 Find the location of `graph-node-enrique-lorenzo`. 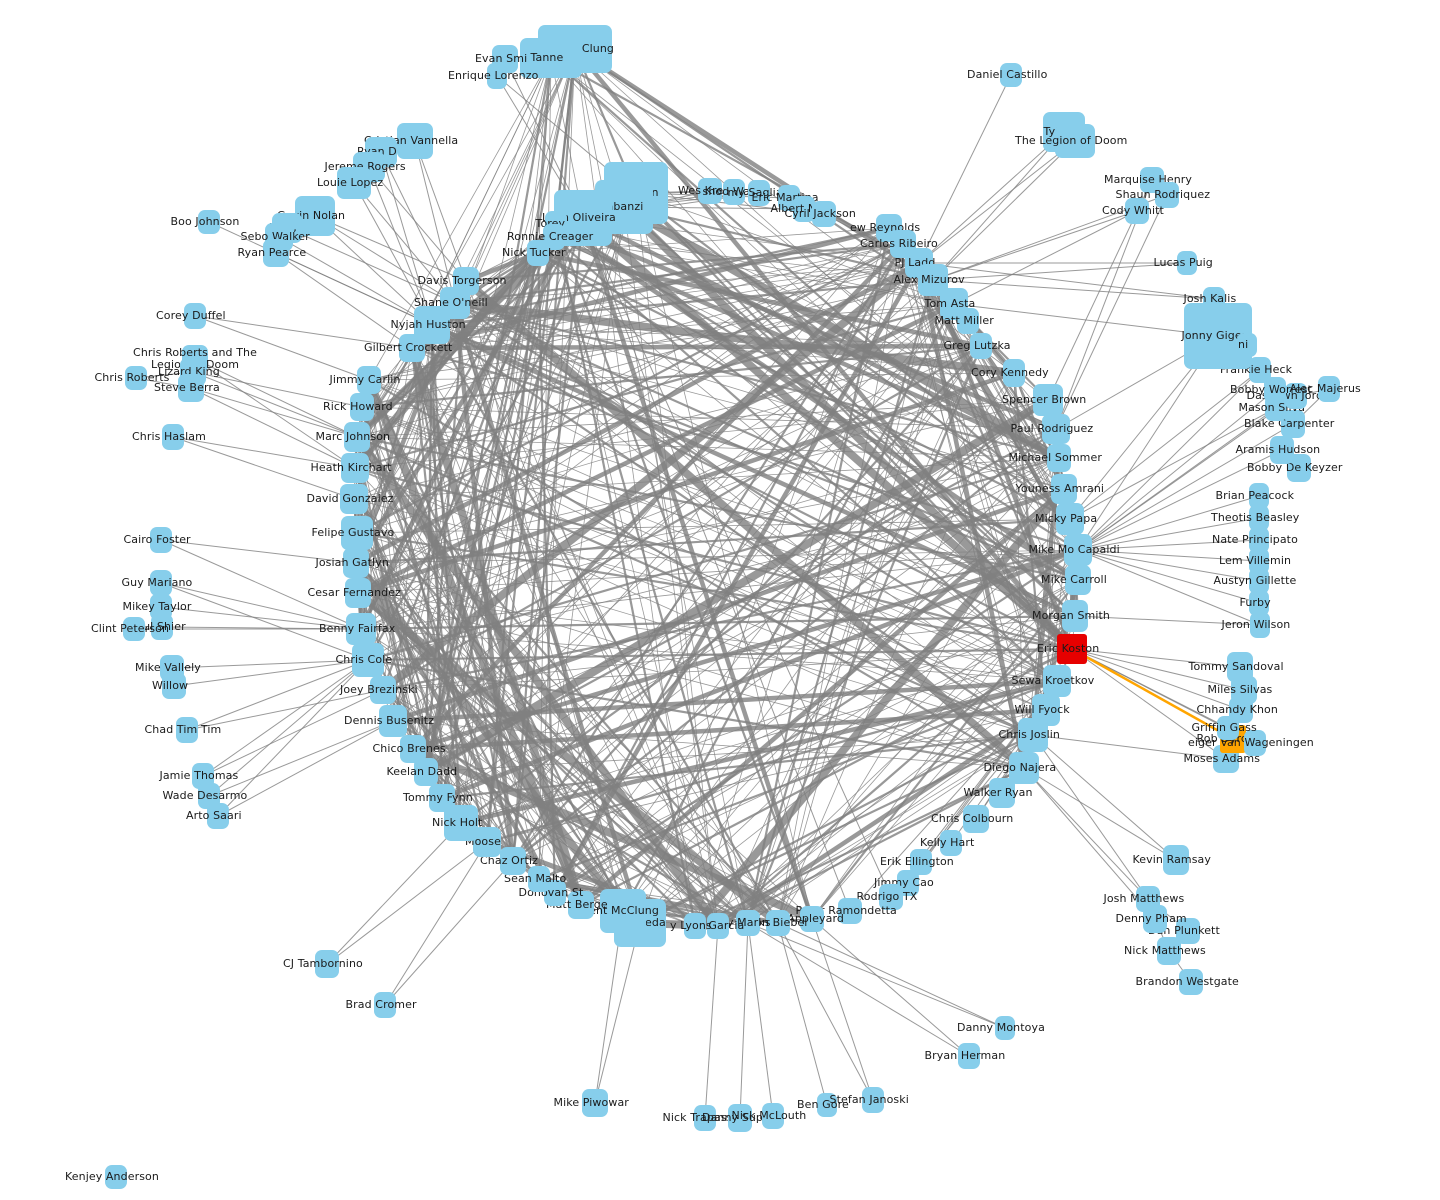

graph-node-enrique-lorenzo is located at coordinates (497, 76).